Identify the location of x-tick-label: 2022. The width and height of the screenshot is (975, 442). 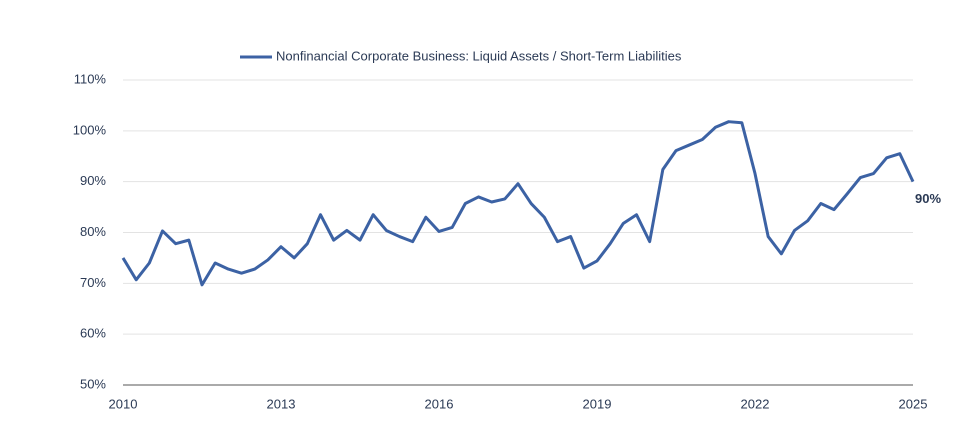
(755, 403).